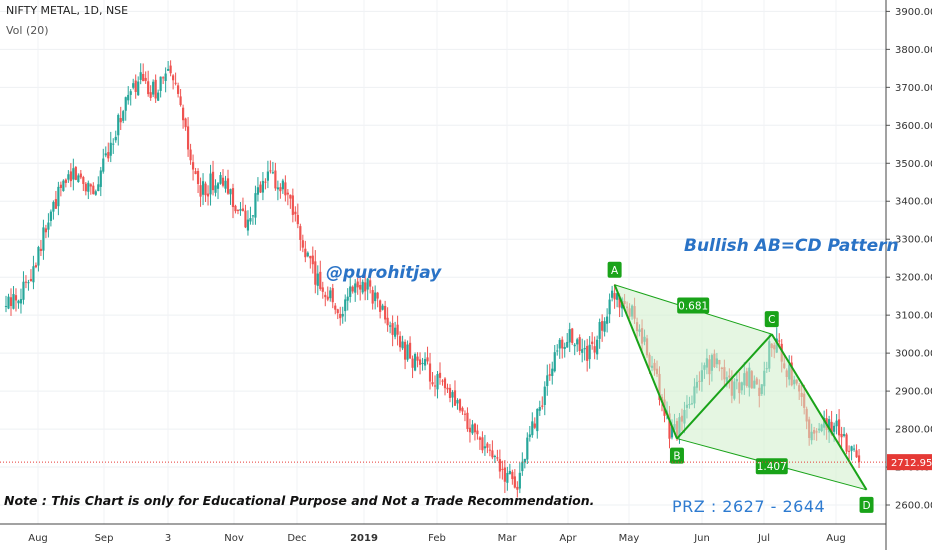 This screenshot has width=932, height=555. Describe the element at coordinates (104, 538) in the screenshot. I see `x-tick-label: Sep` at that location.